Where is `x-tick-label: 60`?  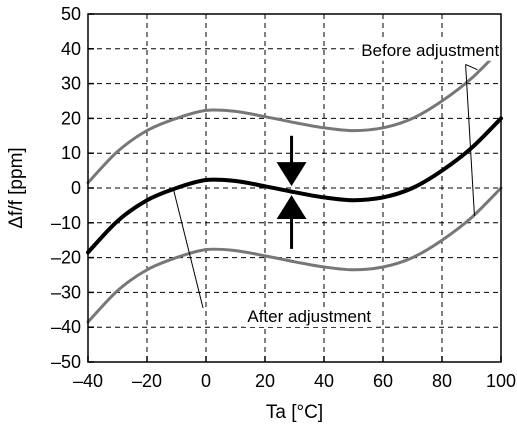 x-tick-label: 60 is located at coordinates (383, 381).